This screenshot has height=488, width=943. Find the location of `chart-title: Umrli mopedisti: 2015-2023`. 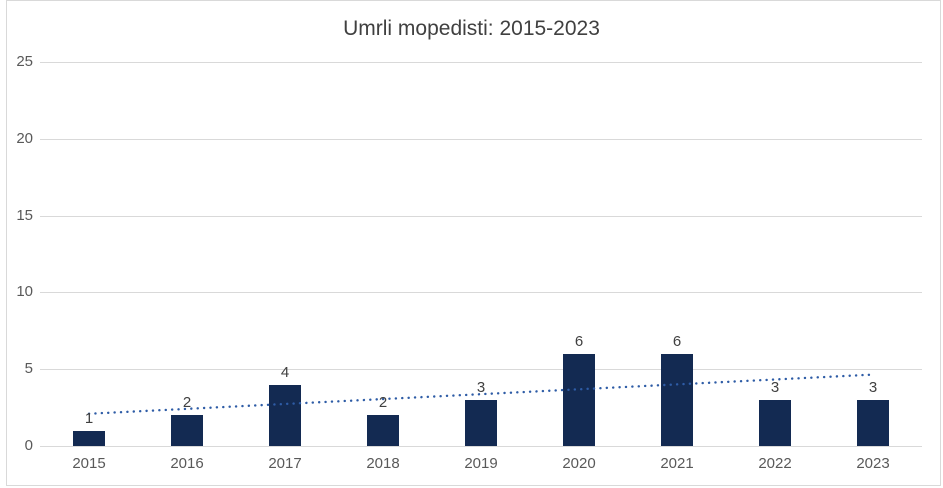

chart-title: Umrli mopedisti: 2015-2023 is located at coordinates (471, 28).